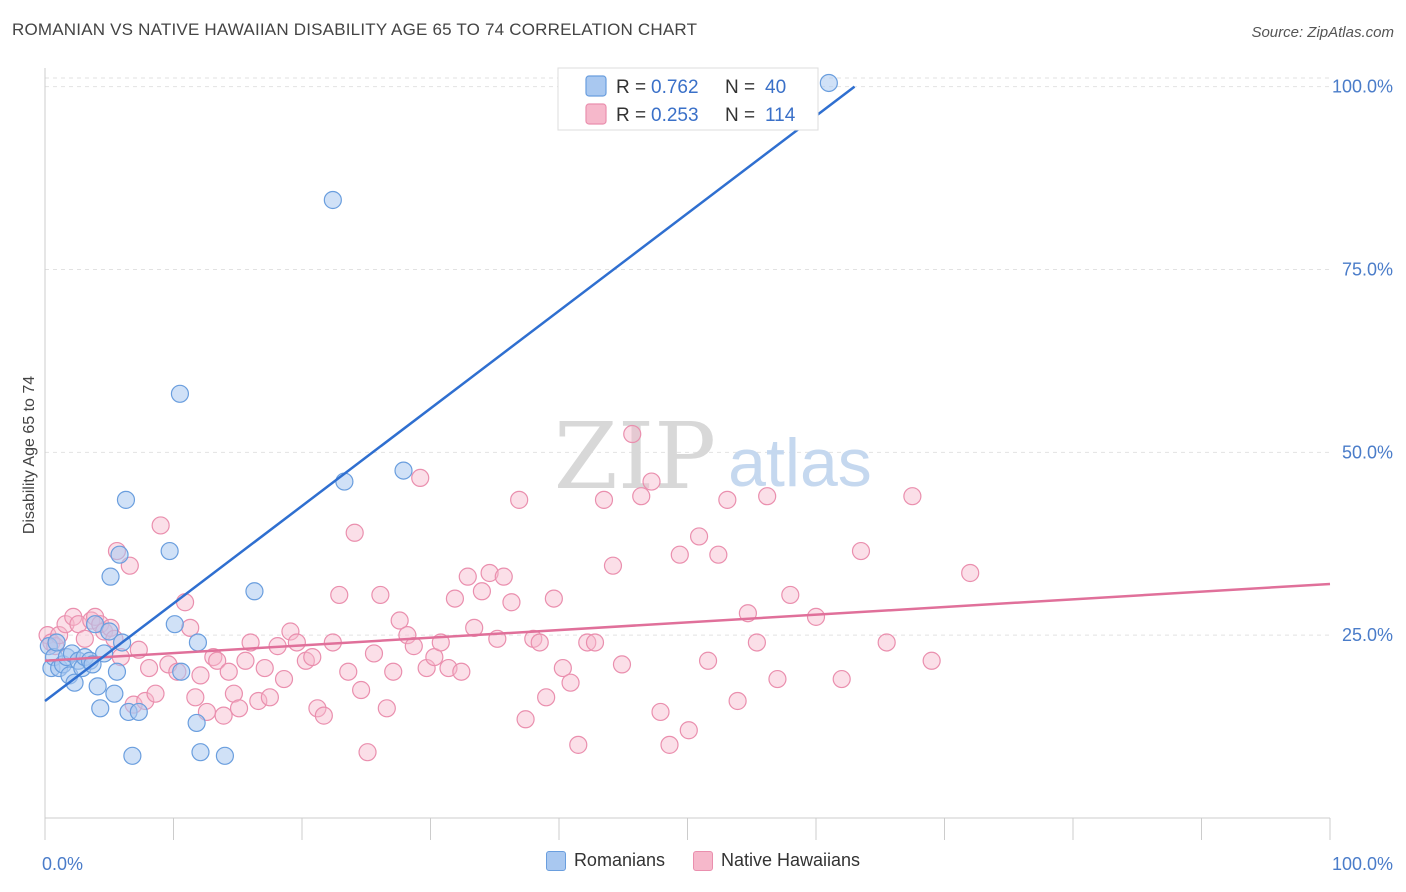 The image size is (1406, 892). Describe the element at coordinates (1367, 452) in the screenshot. I see `y-tick-label-1: 50.0%` at that location.